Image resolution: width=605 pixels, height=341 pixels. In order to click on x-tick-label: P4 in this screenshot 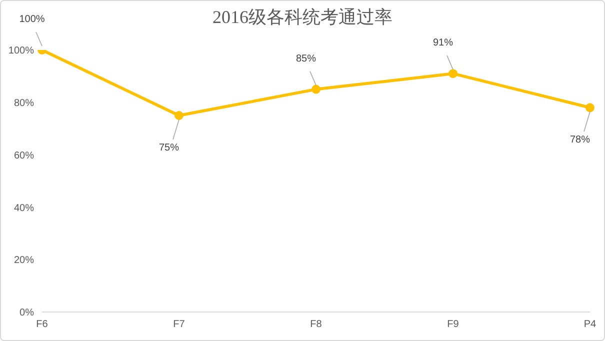, I will do `click(590, 324)`.